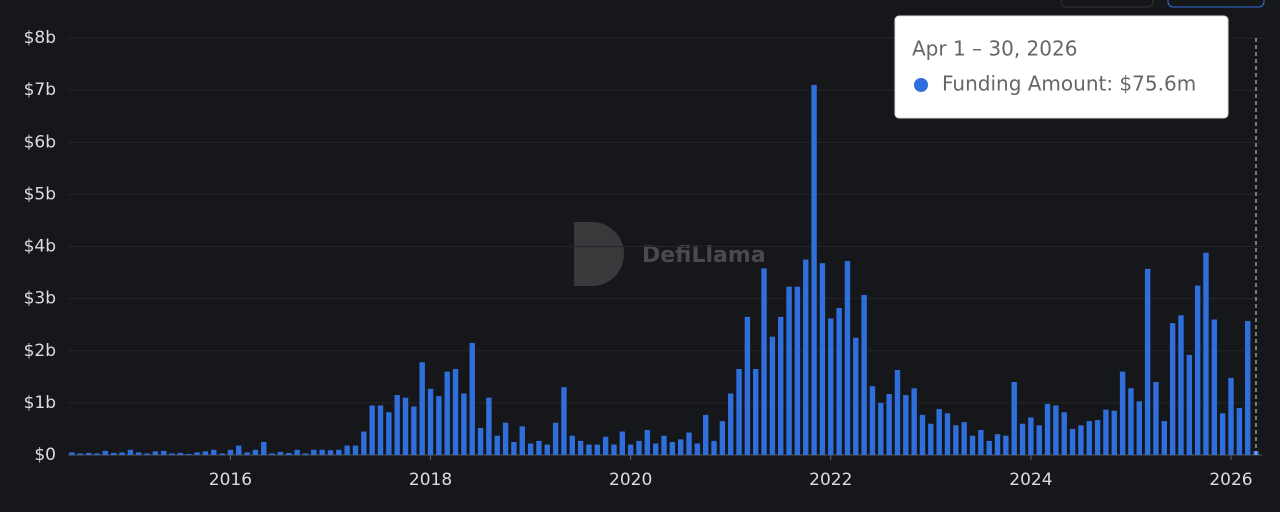 Image resolution: width=1280 pixels, height=512 pixels. I want to click on x-tick-label: 2026, so click(1230, 480).